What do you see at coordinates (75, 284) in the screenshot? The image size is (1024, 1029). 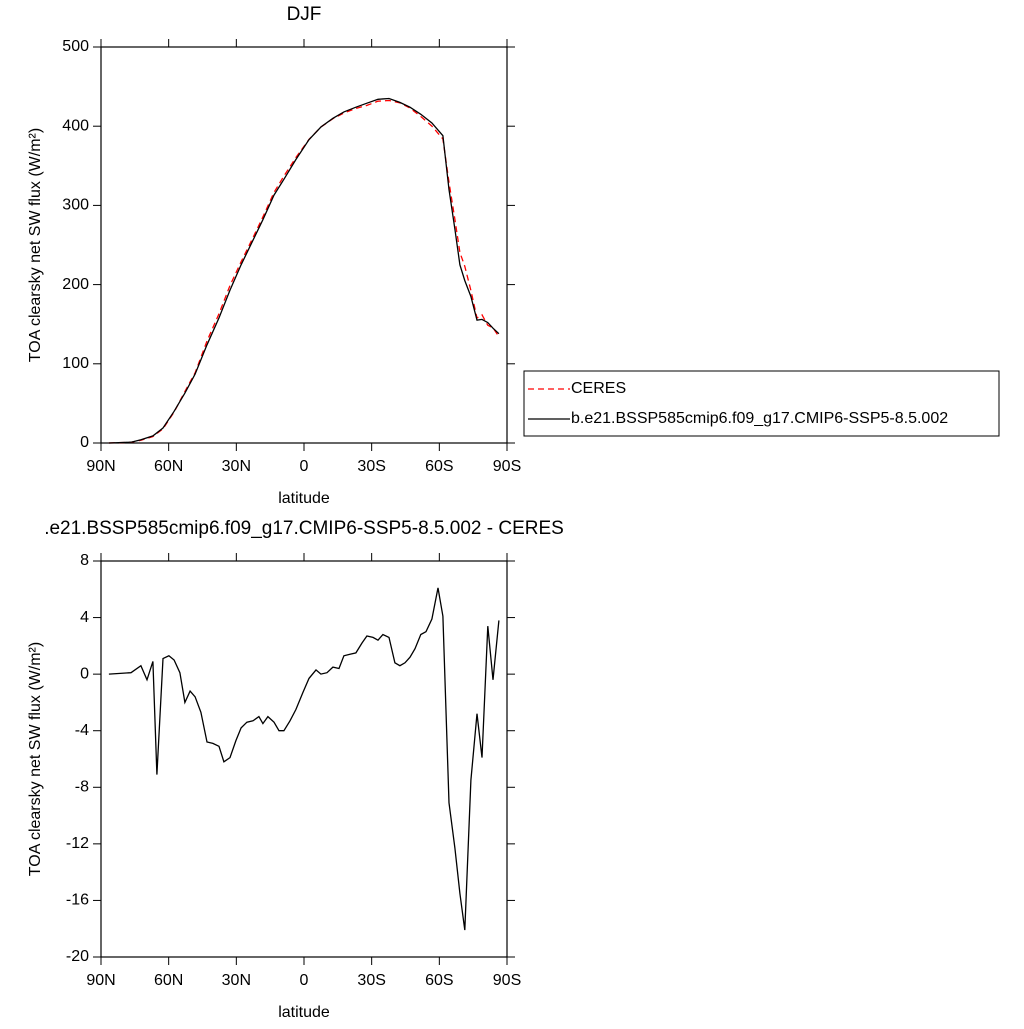 I see `y-tick-label: 200` at bounding box center [75, 284].